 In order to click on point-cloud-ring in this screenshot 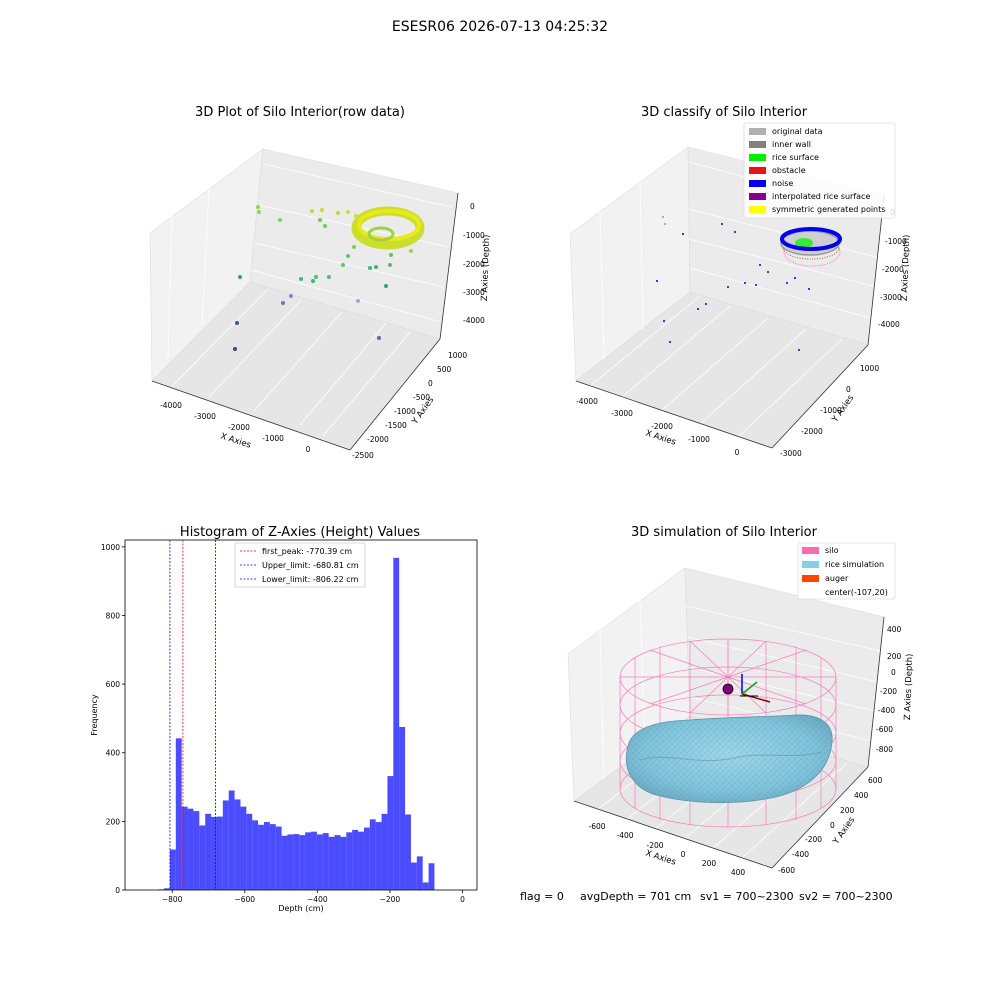, I will do `click(381, 234)`.